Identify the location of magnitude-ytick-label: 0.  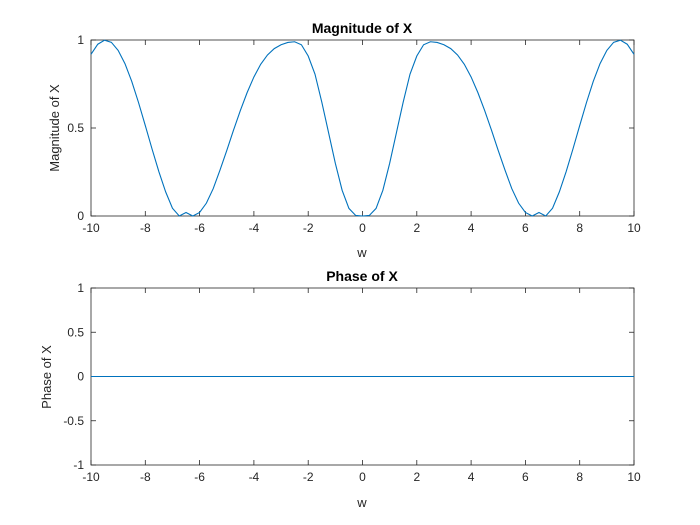
(80, 216).